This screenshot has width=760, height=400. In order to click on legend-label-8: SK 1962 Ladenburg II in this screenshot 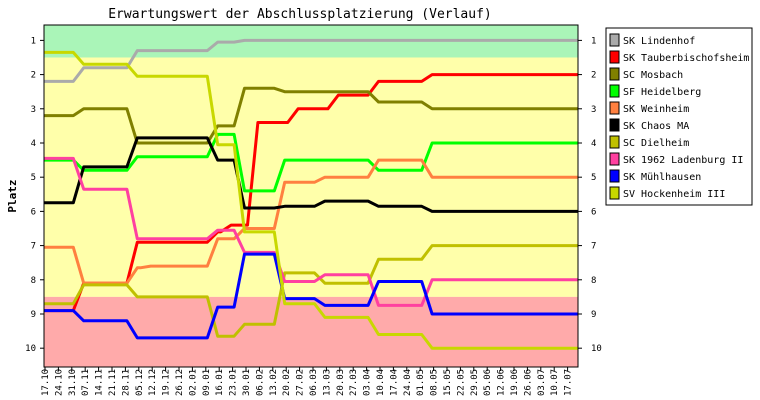, I will do `click(683, 160)`.